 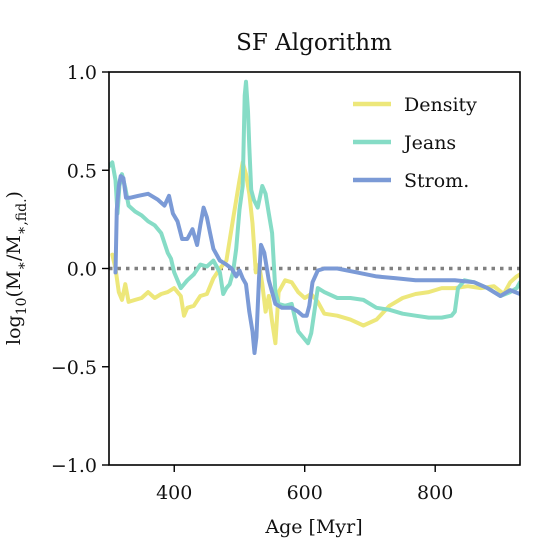 What do you see at coordinates (74, 466) in the screenshot?
I see `y-tick-label: −1.0` at bounding box center [74, 466].